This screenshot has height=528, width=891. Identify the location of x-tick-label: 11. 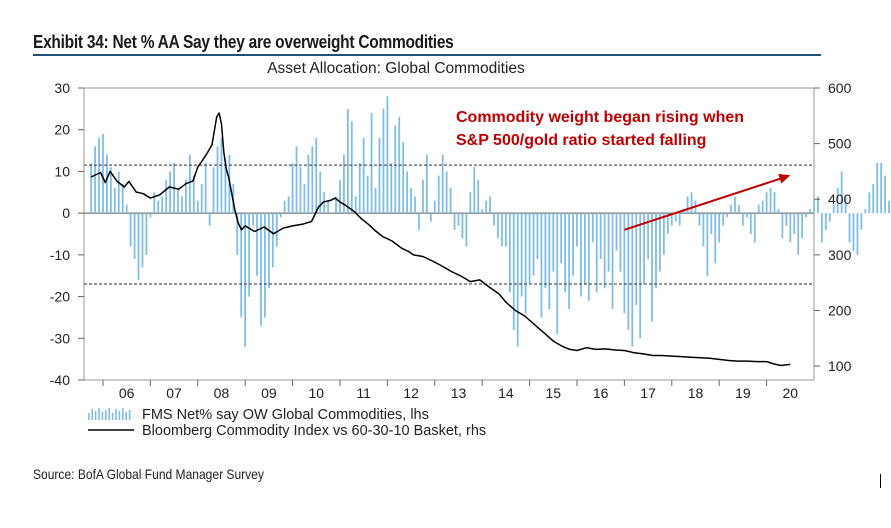
(363, 393).